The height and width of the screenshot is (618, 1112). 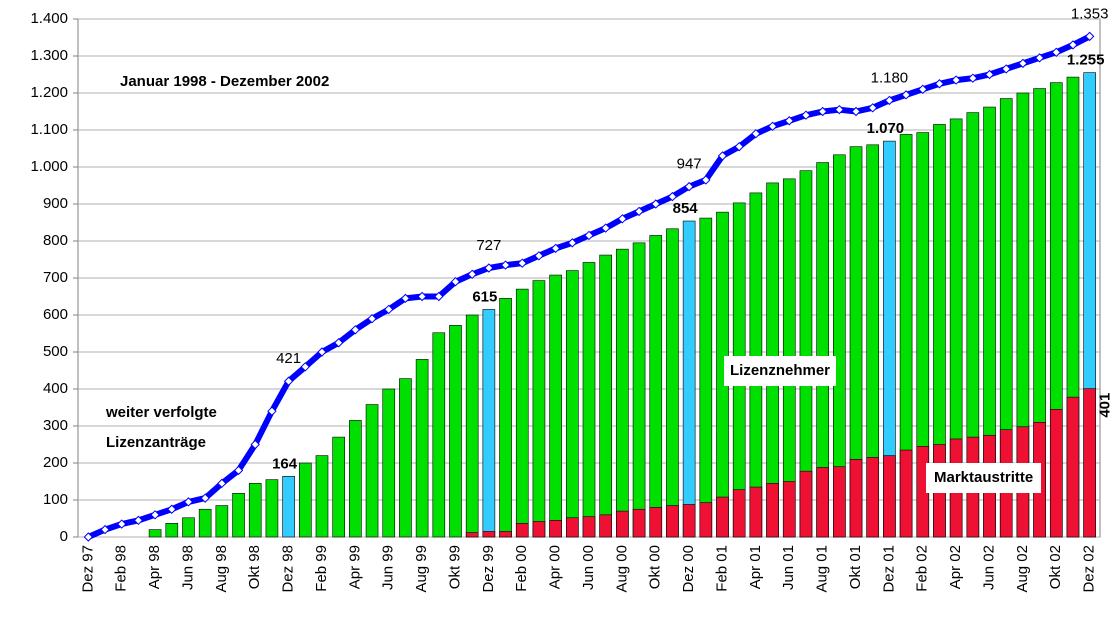 What do you see at coordinates (49, 18) in the screenshot?
I see `y-tick-label: 1.400` at bounding box center [49, 18].